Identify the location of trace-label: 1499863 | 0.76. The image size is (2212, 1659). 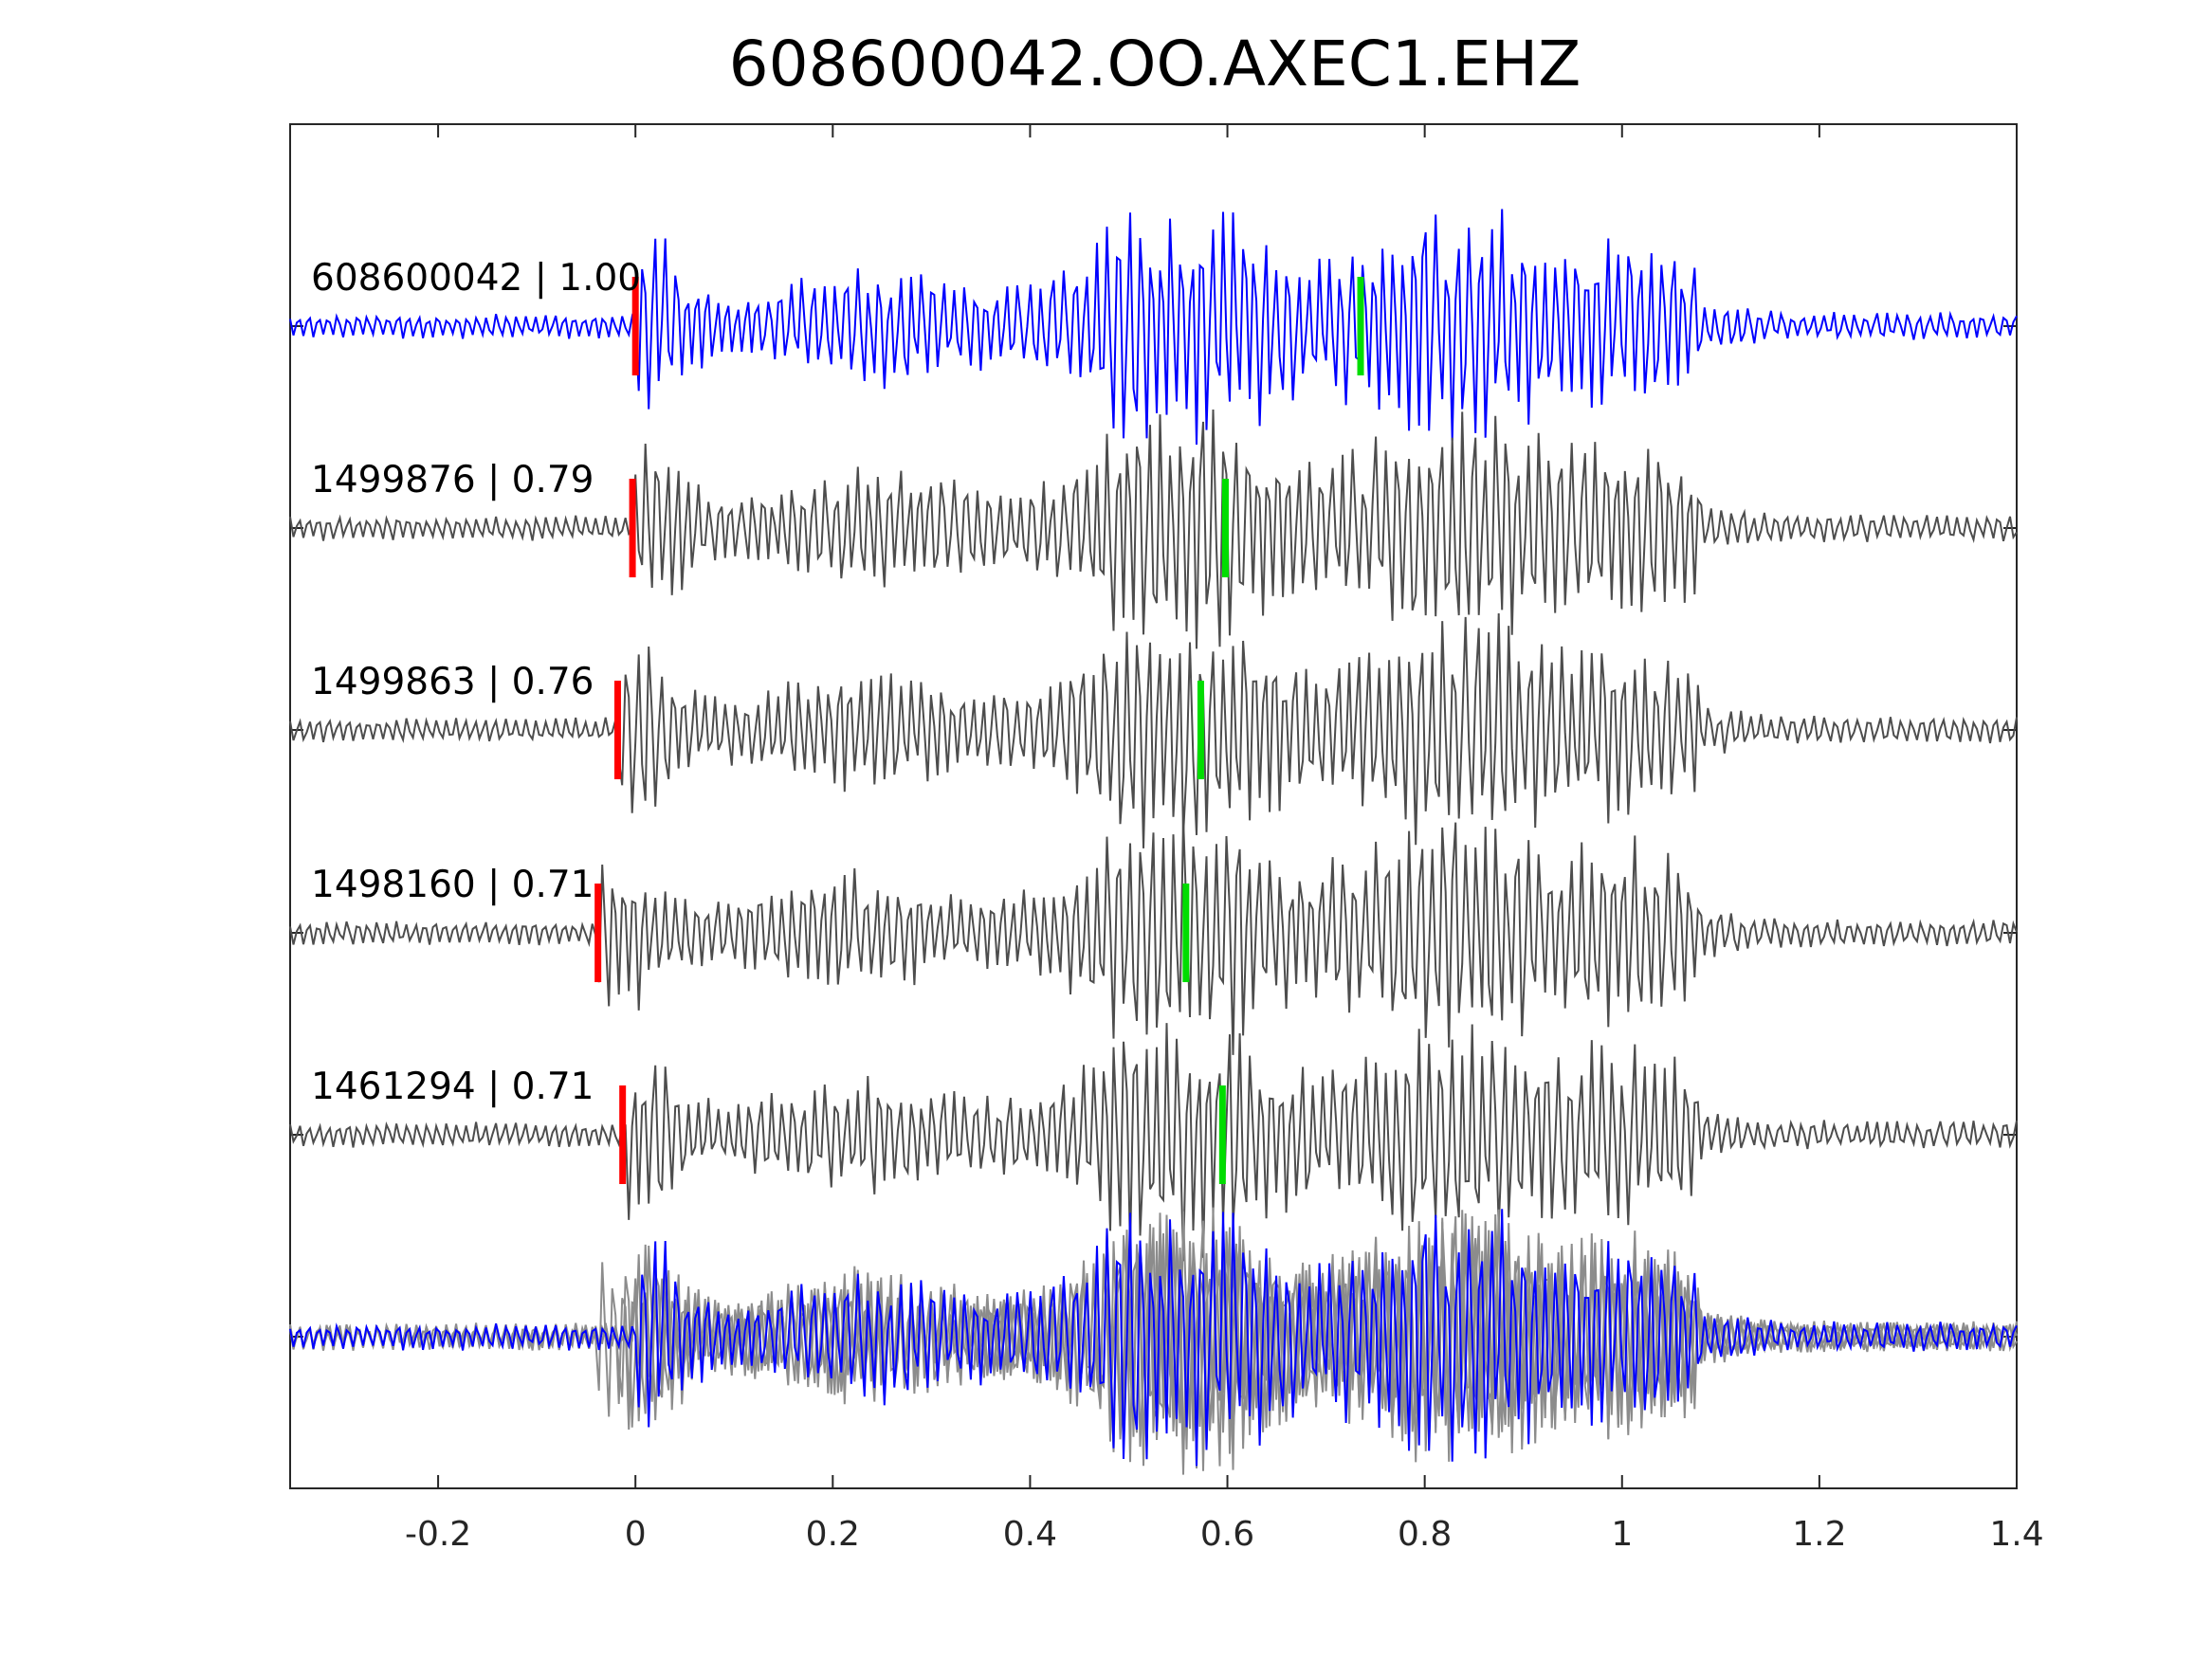
(452, 682).